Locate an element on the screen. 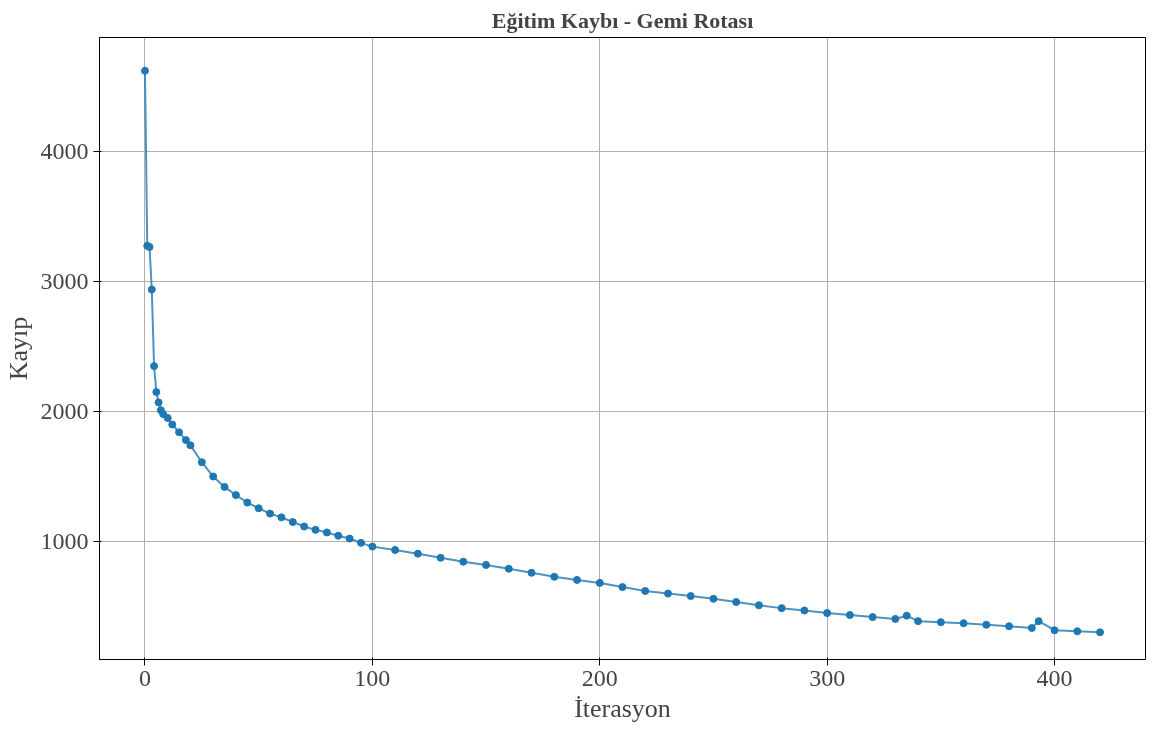 Image resolution: width=1160 pixels, height=735 pixels. x-tick-label: 0 is located at coordinates (144, 677).